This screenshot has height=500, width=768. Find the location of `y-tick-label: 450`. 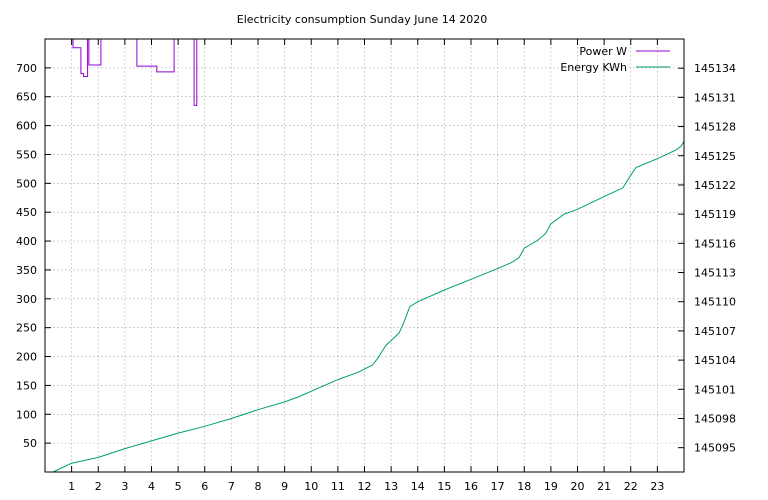

y-tick-label: 450 is located at coordinates (26, 212).